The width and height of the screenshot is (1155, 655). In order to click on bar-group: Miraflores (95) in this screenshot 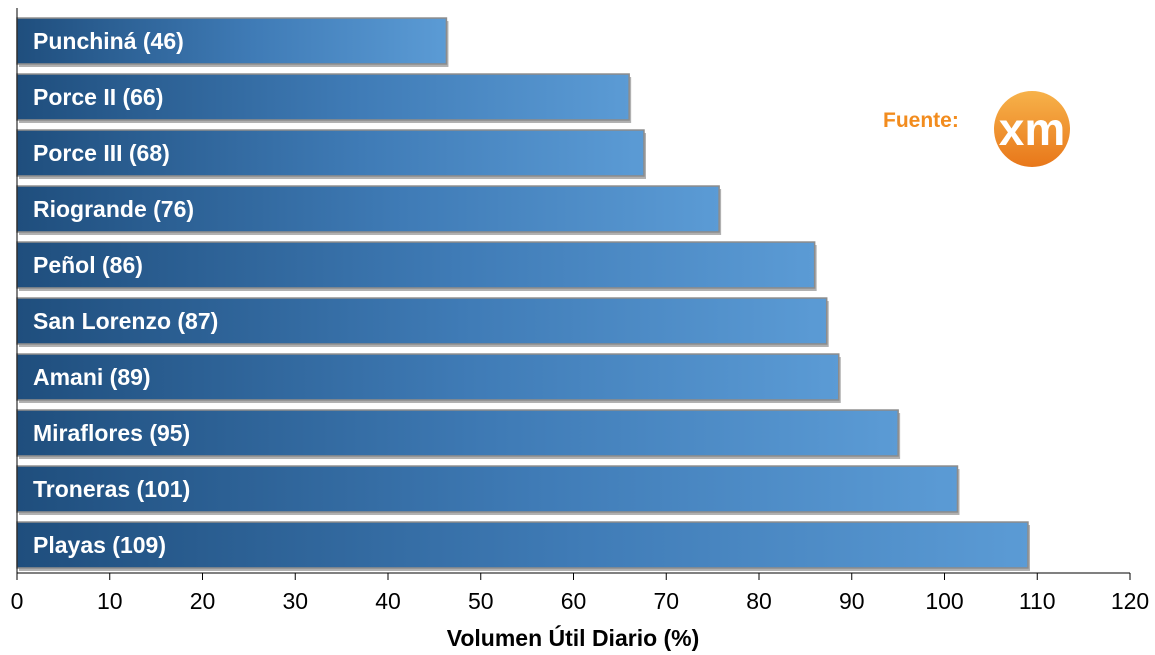, I will do `click(458, 434)`.